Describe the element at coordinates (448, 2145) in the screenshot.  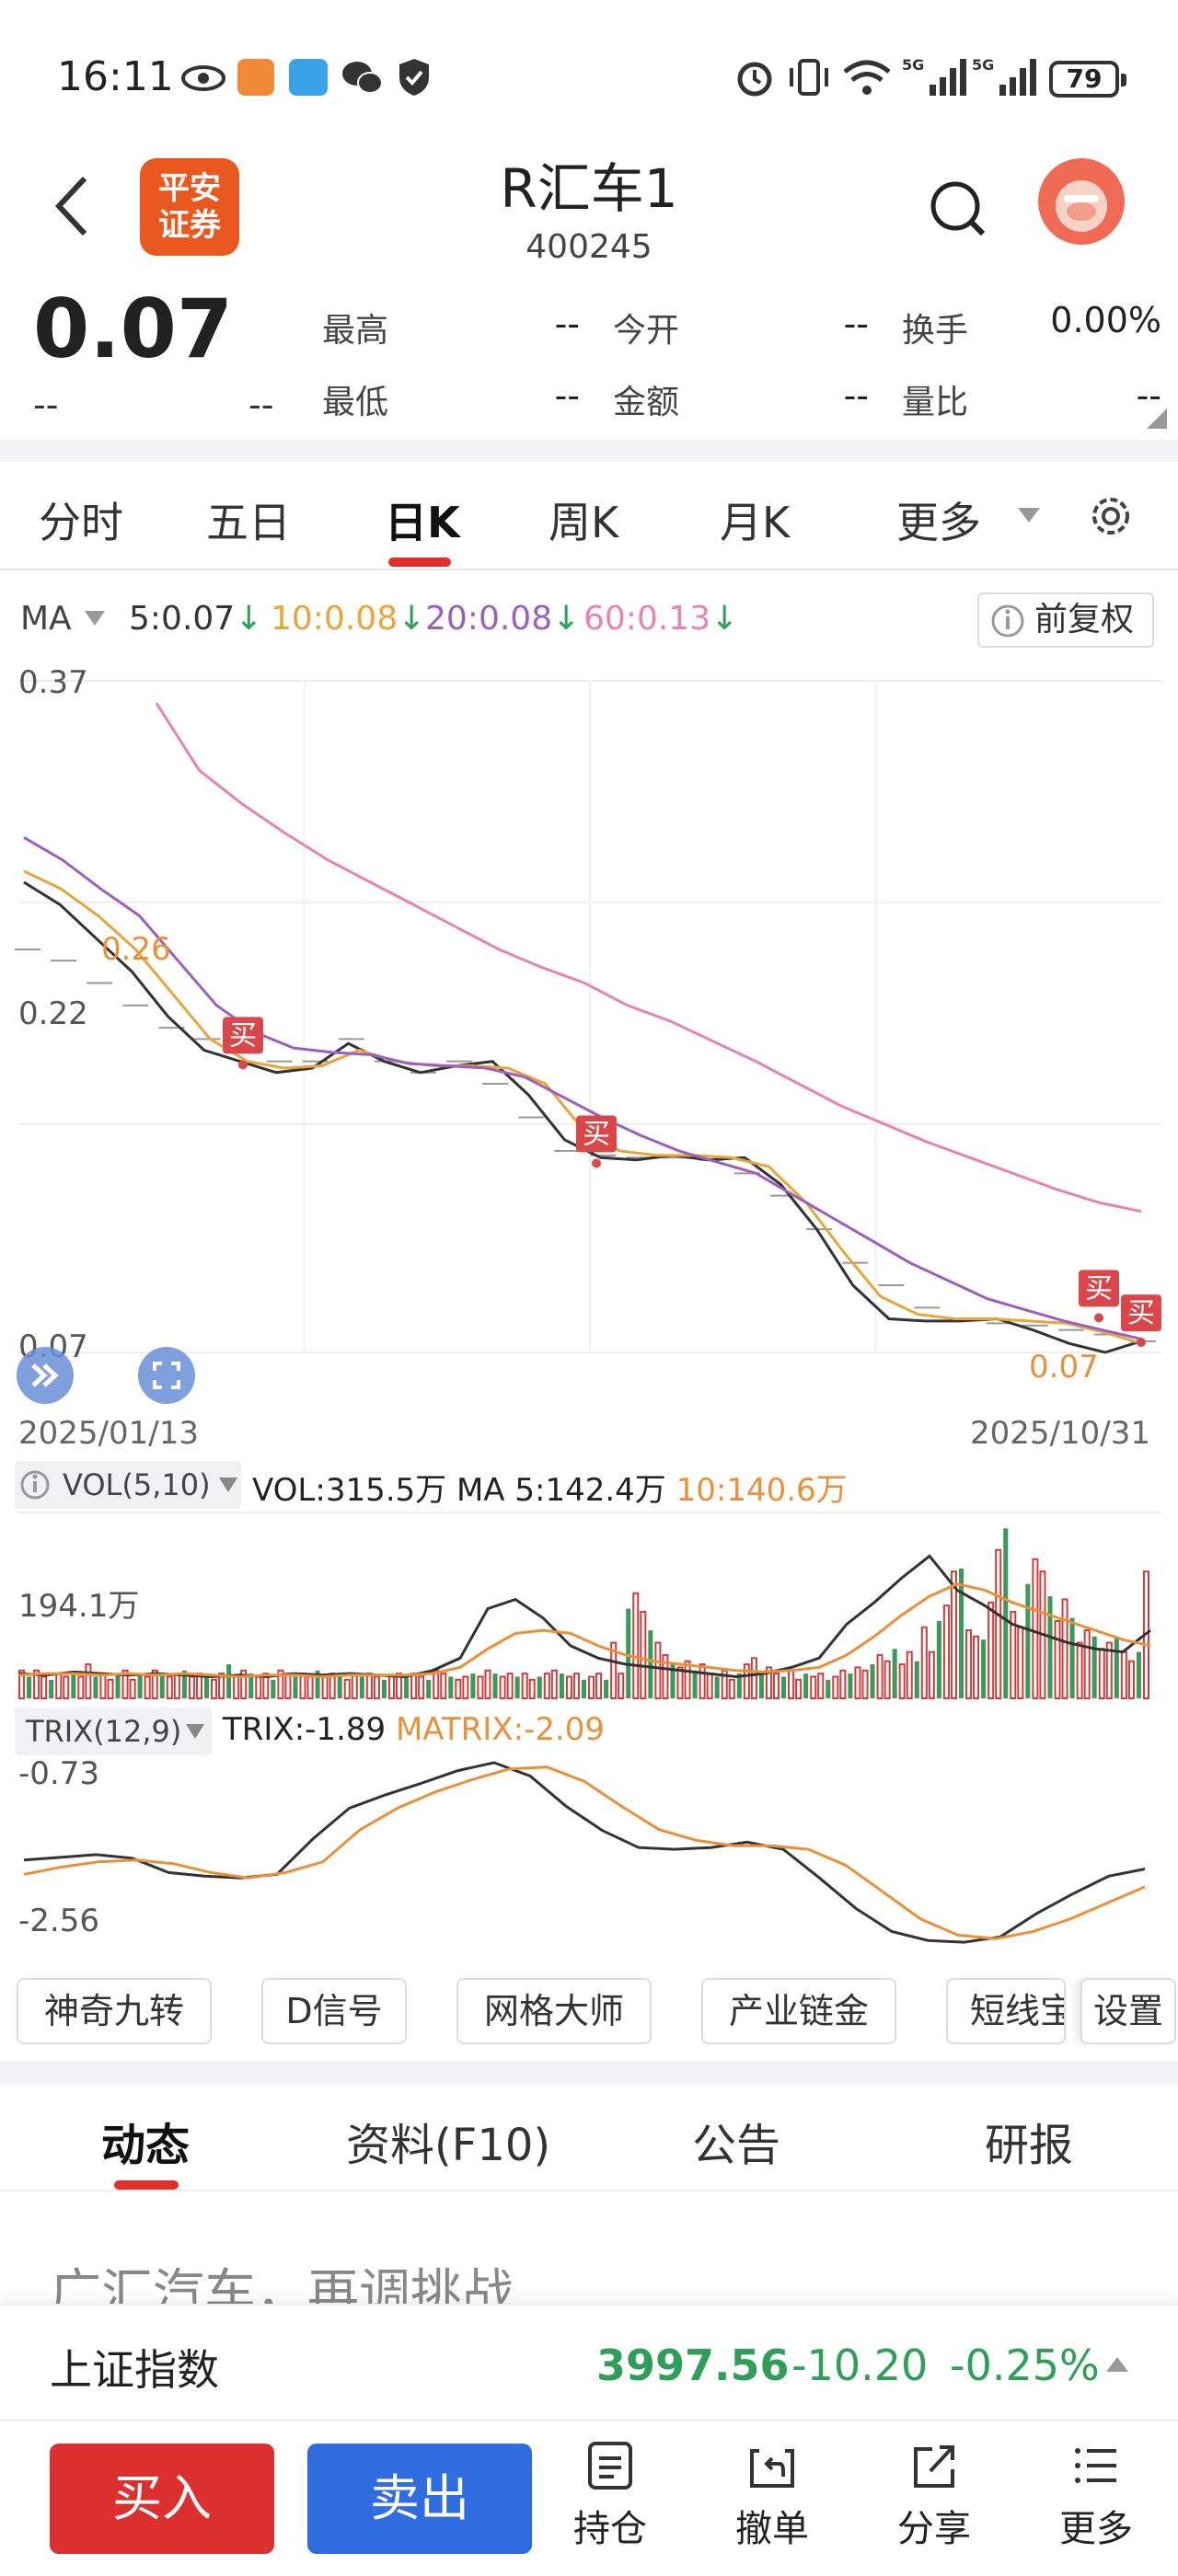
I see `tab-f10: 资料(F10)` at that location.